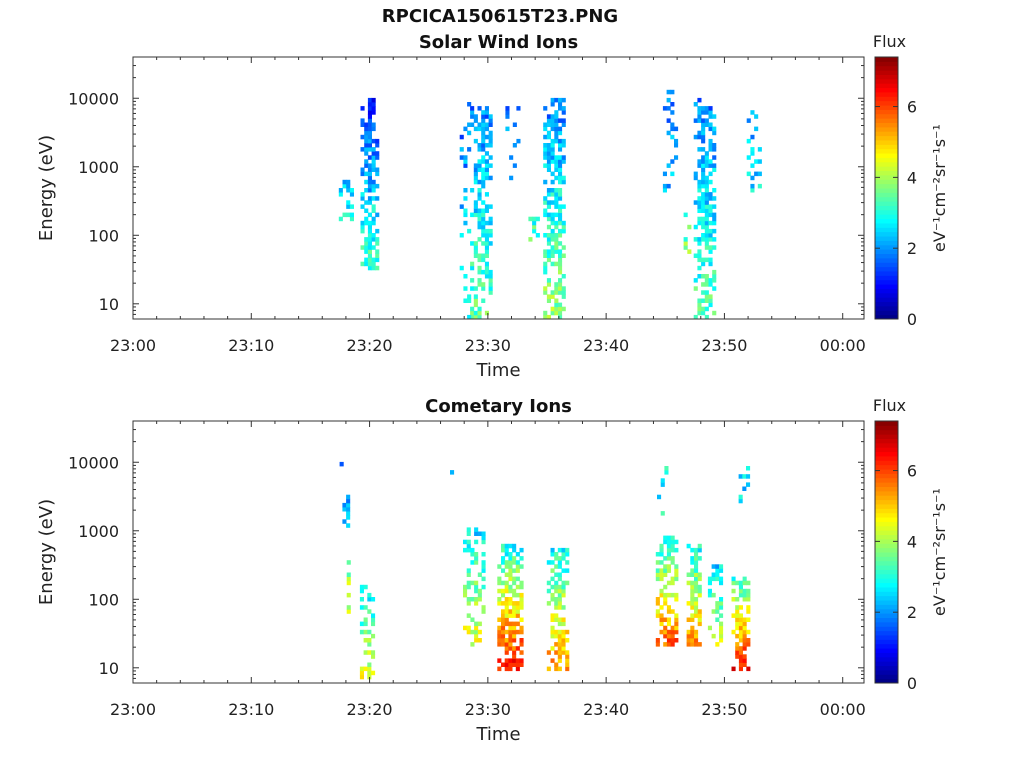 Image resolution: width=1024 pixels, height=768 pixels. What do you see at coordinates (251, 345) in the screenshot?
I see `x-tick-label: 23:10` at bounding box center [251, 345].